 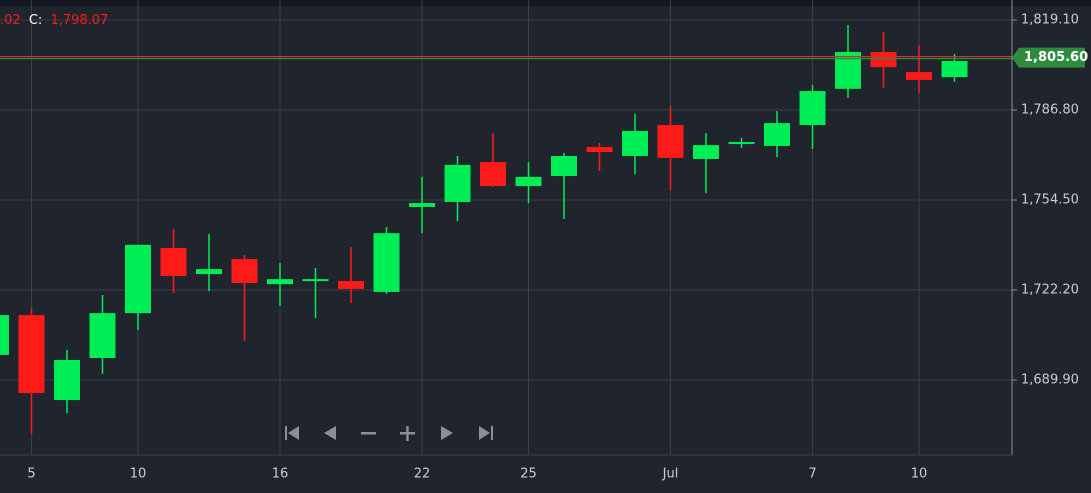 I want to click on nav-back, so click(x=330, y=433).